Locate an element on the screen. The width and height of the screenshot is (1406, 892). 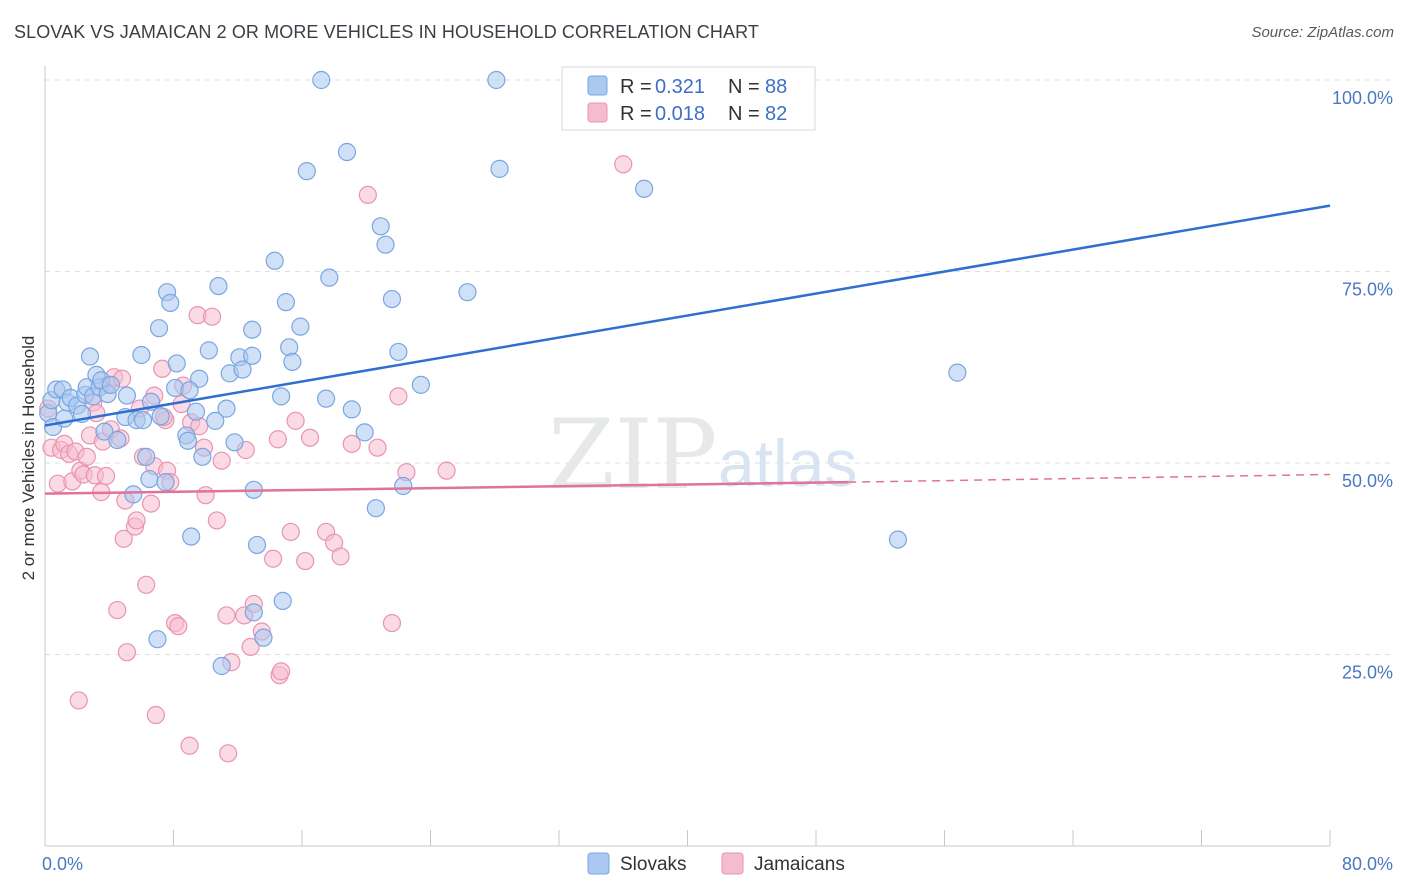
chart-source: Source: ZipAtlas.com is located at coordinates (1322, 32).